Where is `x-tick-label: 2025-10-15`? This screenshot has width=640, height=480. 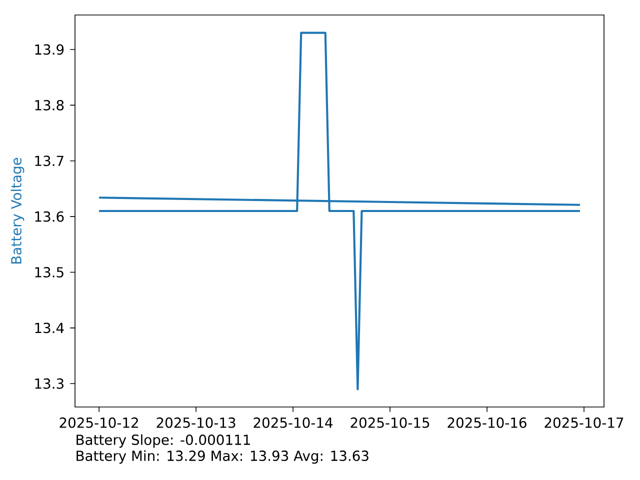
x-tick-label: 2025-10-15 is located at coordinates (390, 422).